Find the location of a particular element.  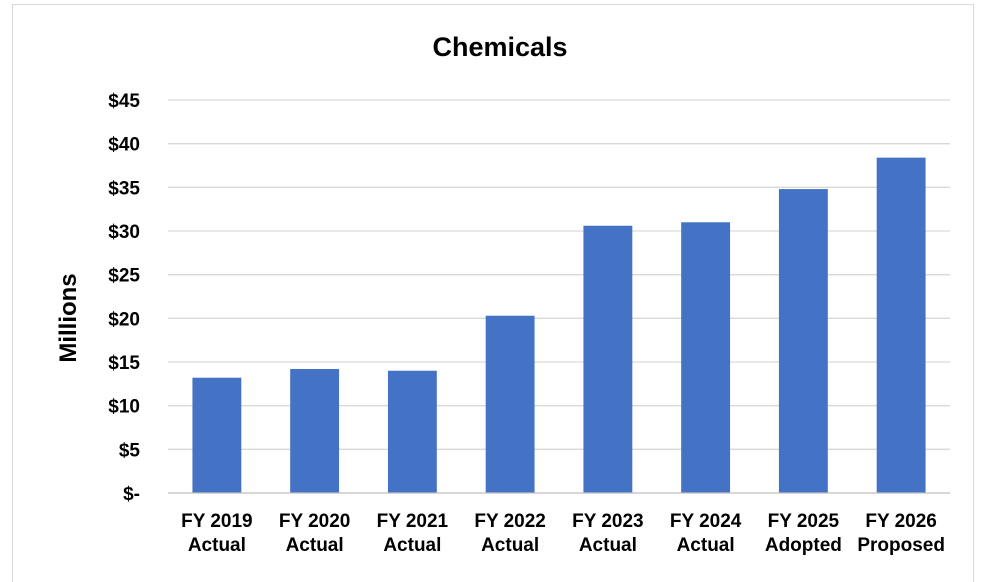

x-tick-label: FY 2020 Actual is located at coordinates (314, 533).